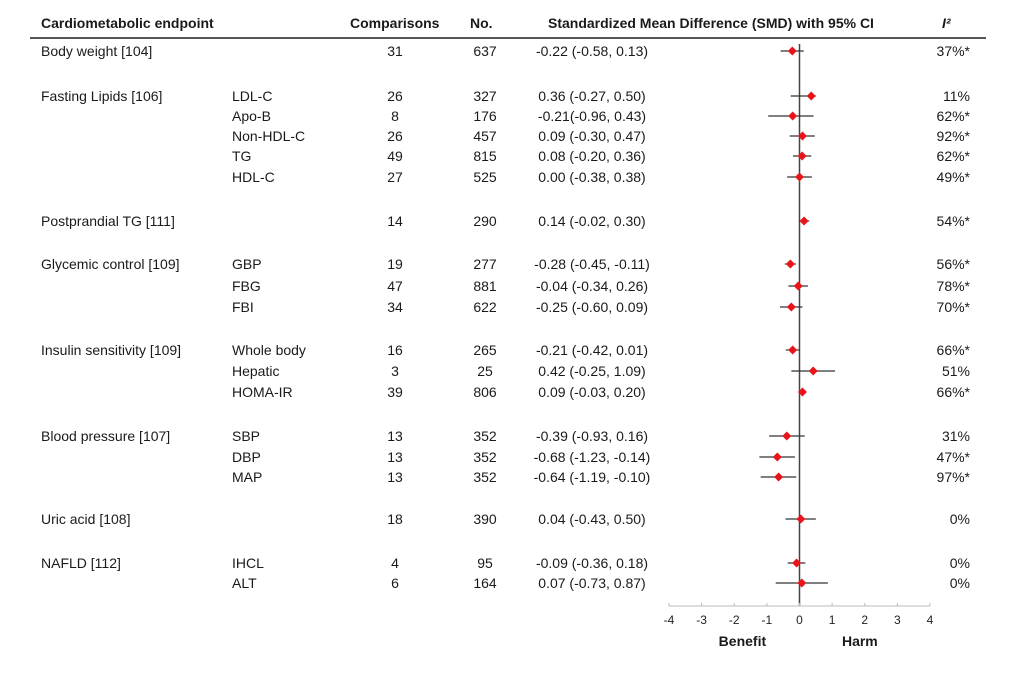 This screenshot has width=1024, height=676. Describe the element at coordinates (592, 457) in the screenshot. I see `row-smd-ci: -0.68 (-1.23, -0.14)` at that location.